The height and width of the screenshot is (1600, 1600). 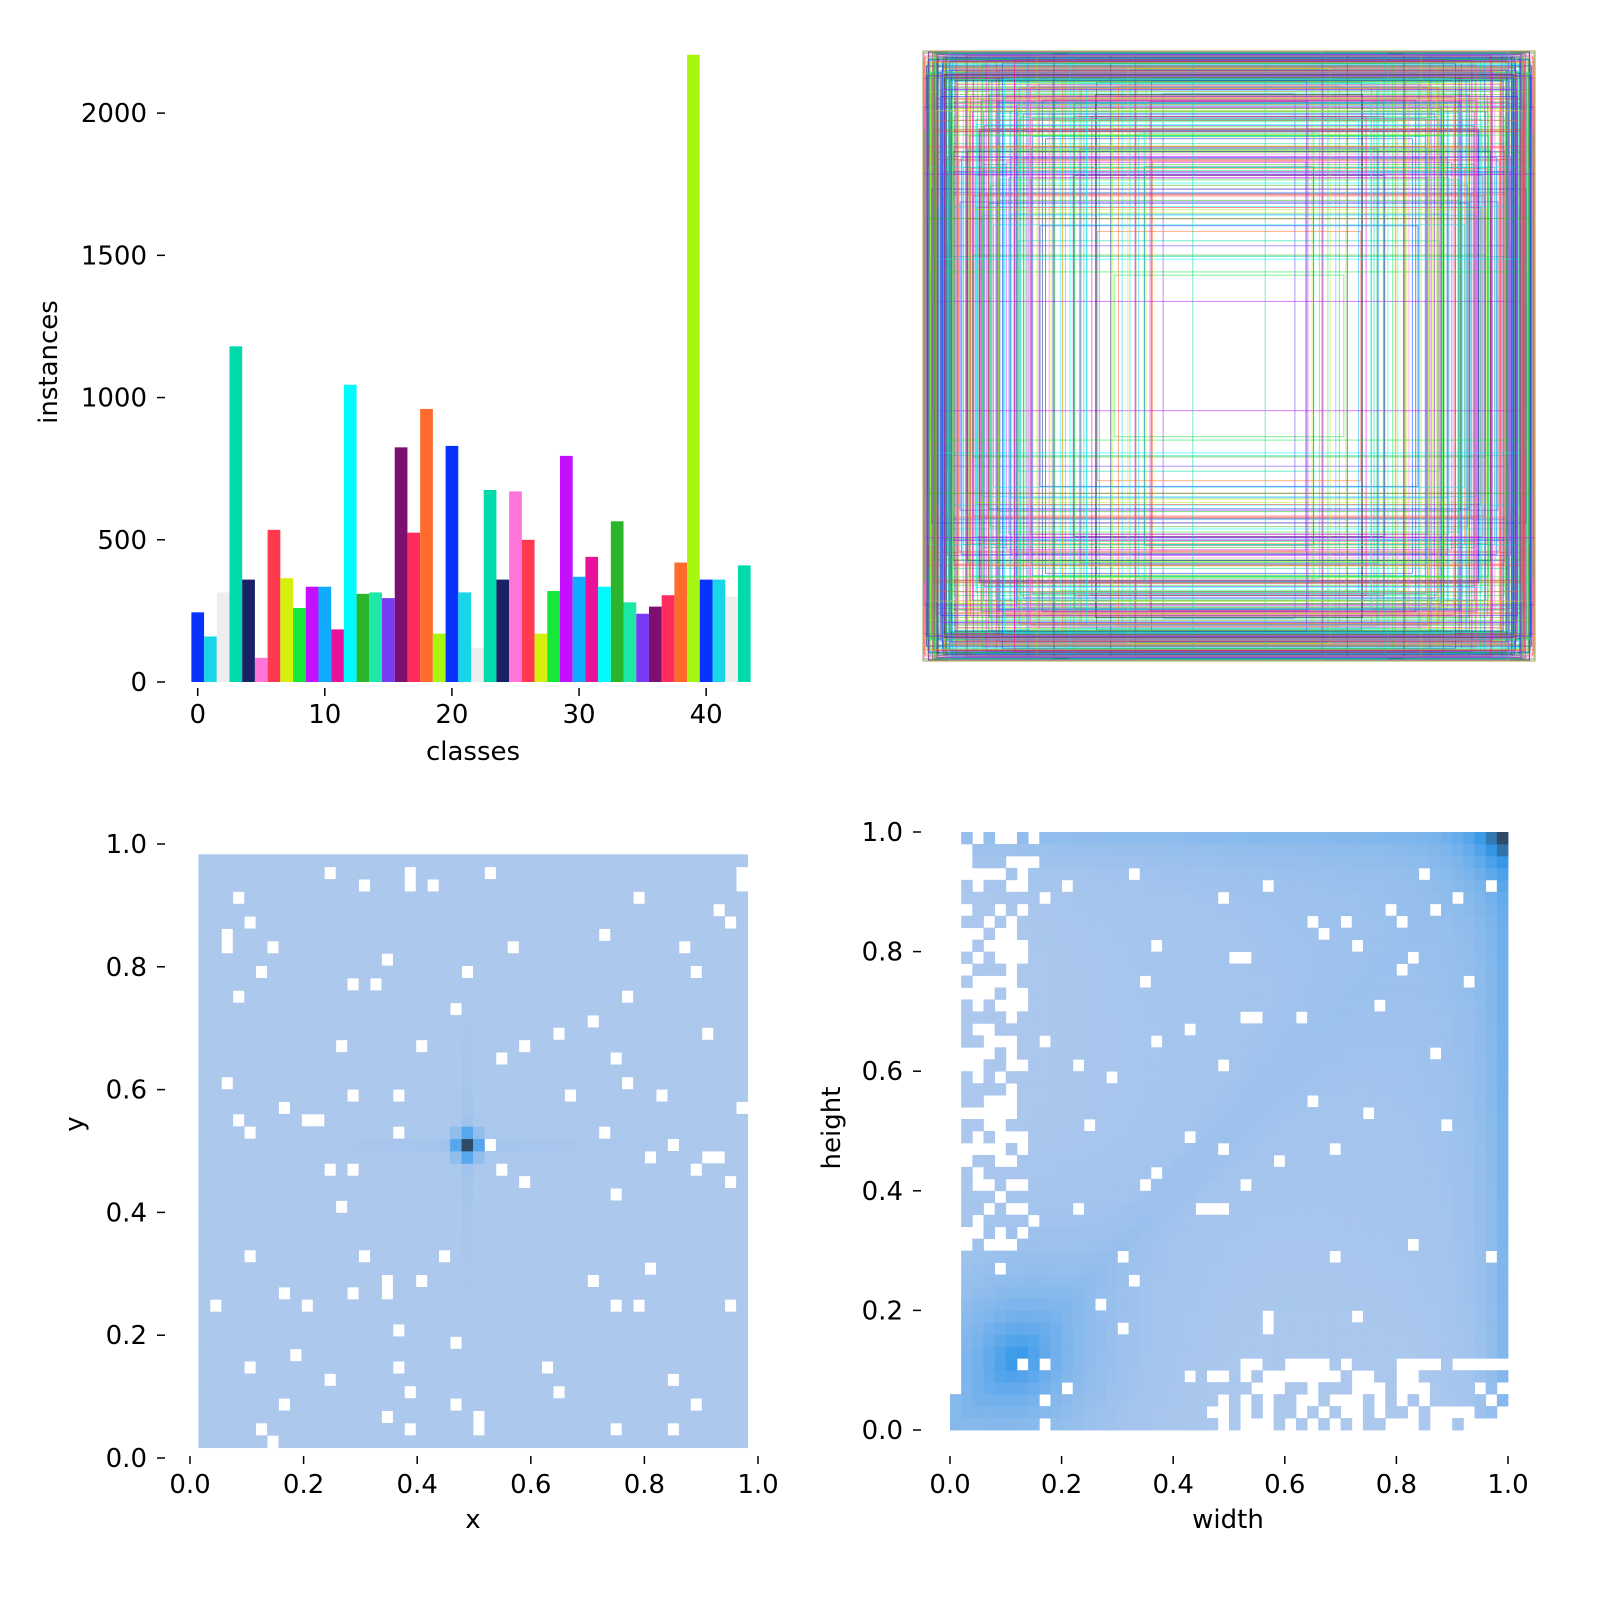 What do you see at coordinates (1228, 1520) in the screenshot?
I see `wh-heatmap-x-axis-label: width` at bounding box center [1228, 1520].